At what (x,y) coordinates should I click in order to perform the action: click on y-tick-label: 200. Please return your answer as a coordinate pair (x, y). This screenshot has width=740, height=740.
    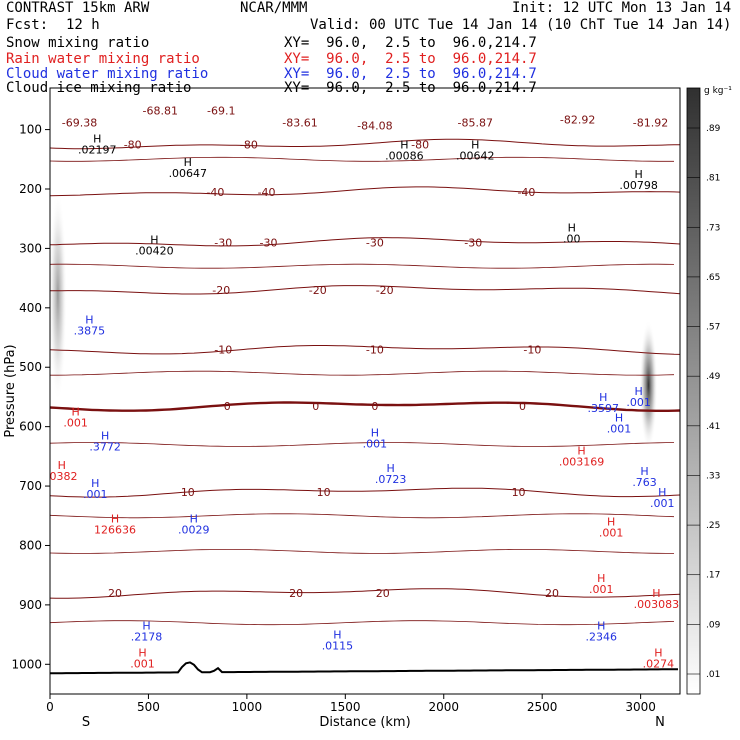
    Looking at the image, I should click on (30, 189).